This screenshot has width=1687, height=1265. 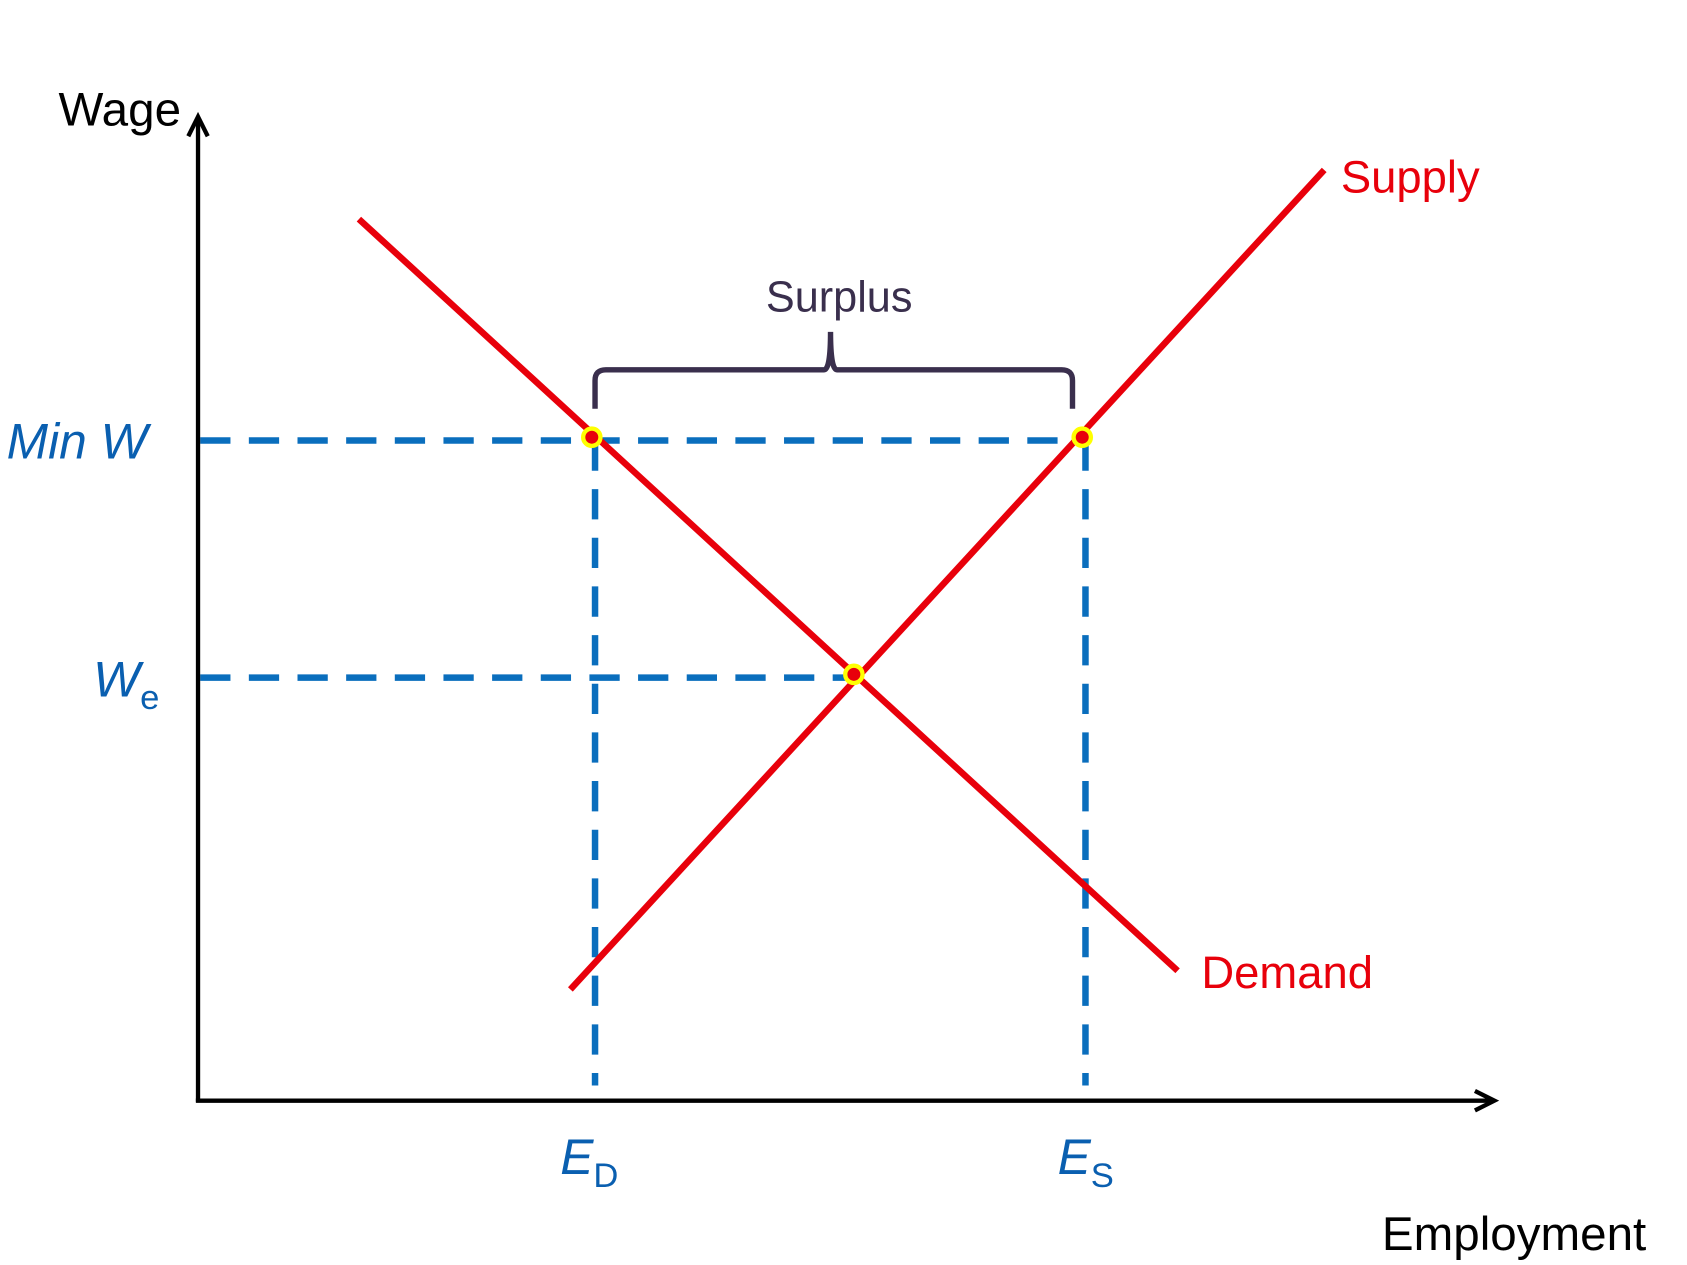 What do you see at coordinates (79, 441) in the screenshot?
I see `min-wage-label: Min W` at bounding box center [79, 441].